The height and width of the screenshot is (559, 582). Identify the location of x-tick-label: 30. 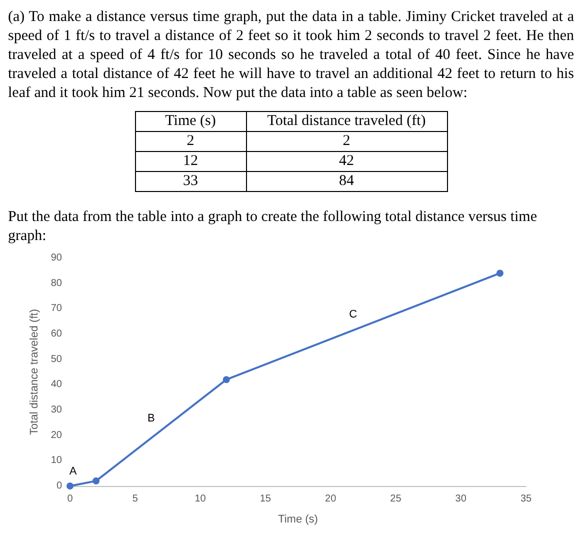
(461, 499).